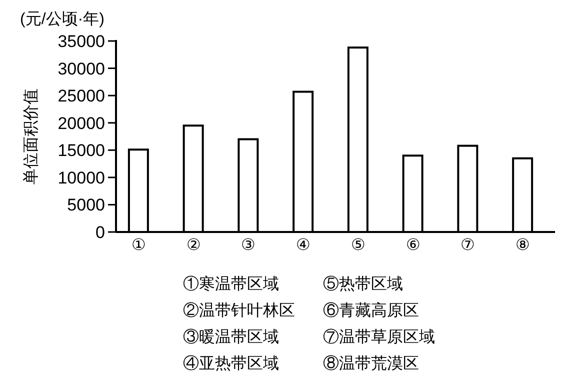  I want to click on y-tick-label: 0, so click(100, 232).